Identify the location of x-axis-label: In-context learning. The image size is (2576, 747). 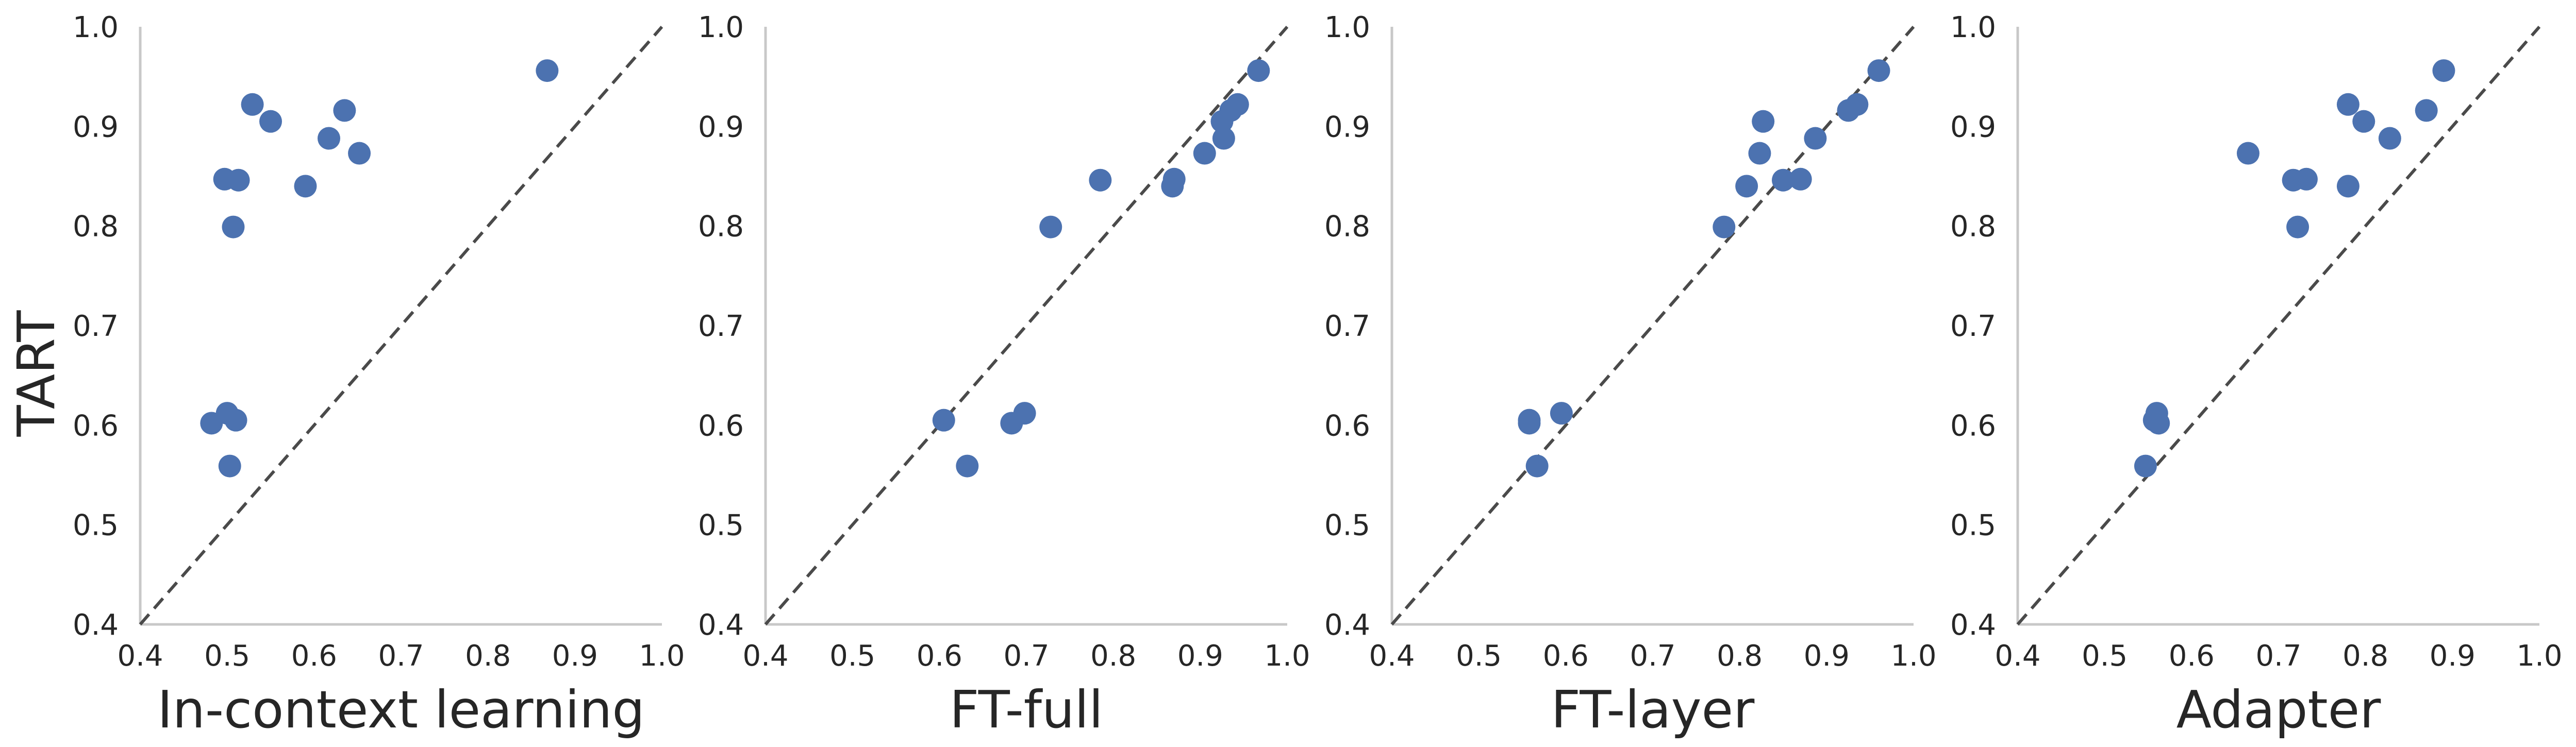
(401, 710).